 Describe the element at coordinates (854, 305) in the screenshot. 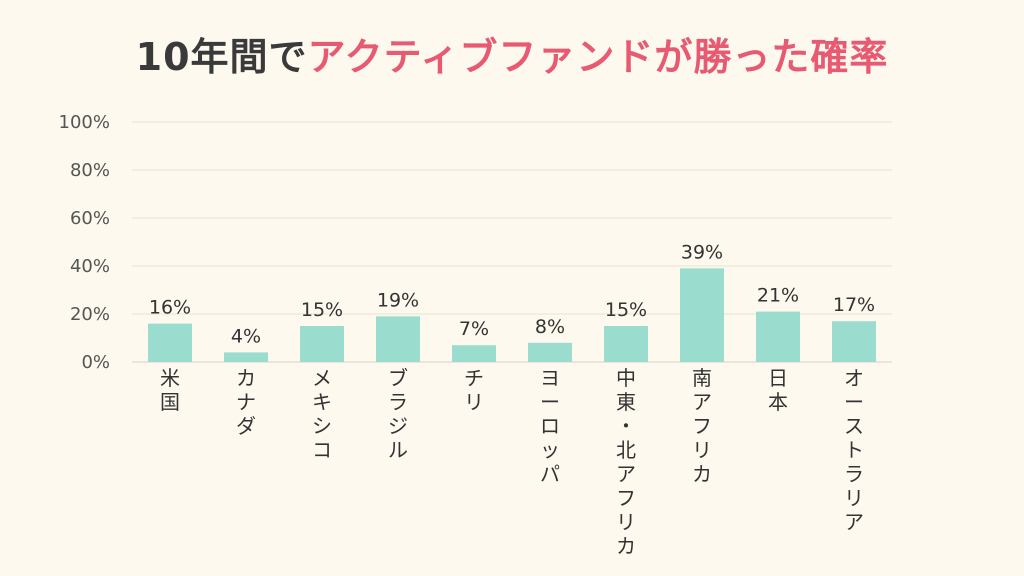

I see `data-label: 17%` at that location.